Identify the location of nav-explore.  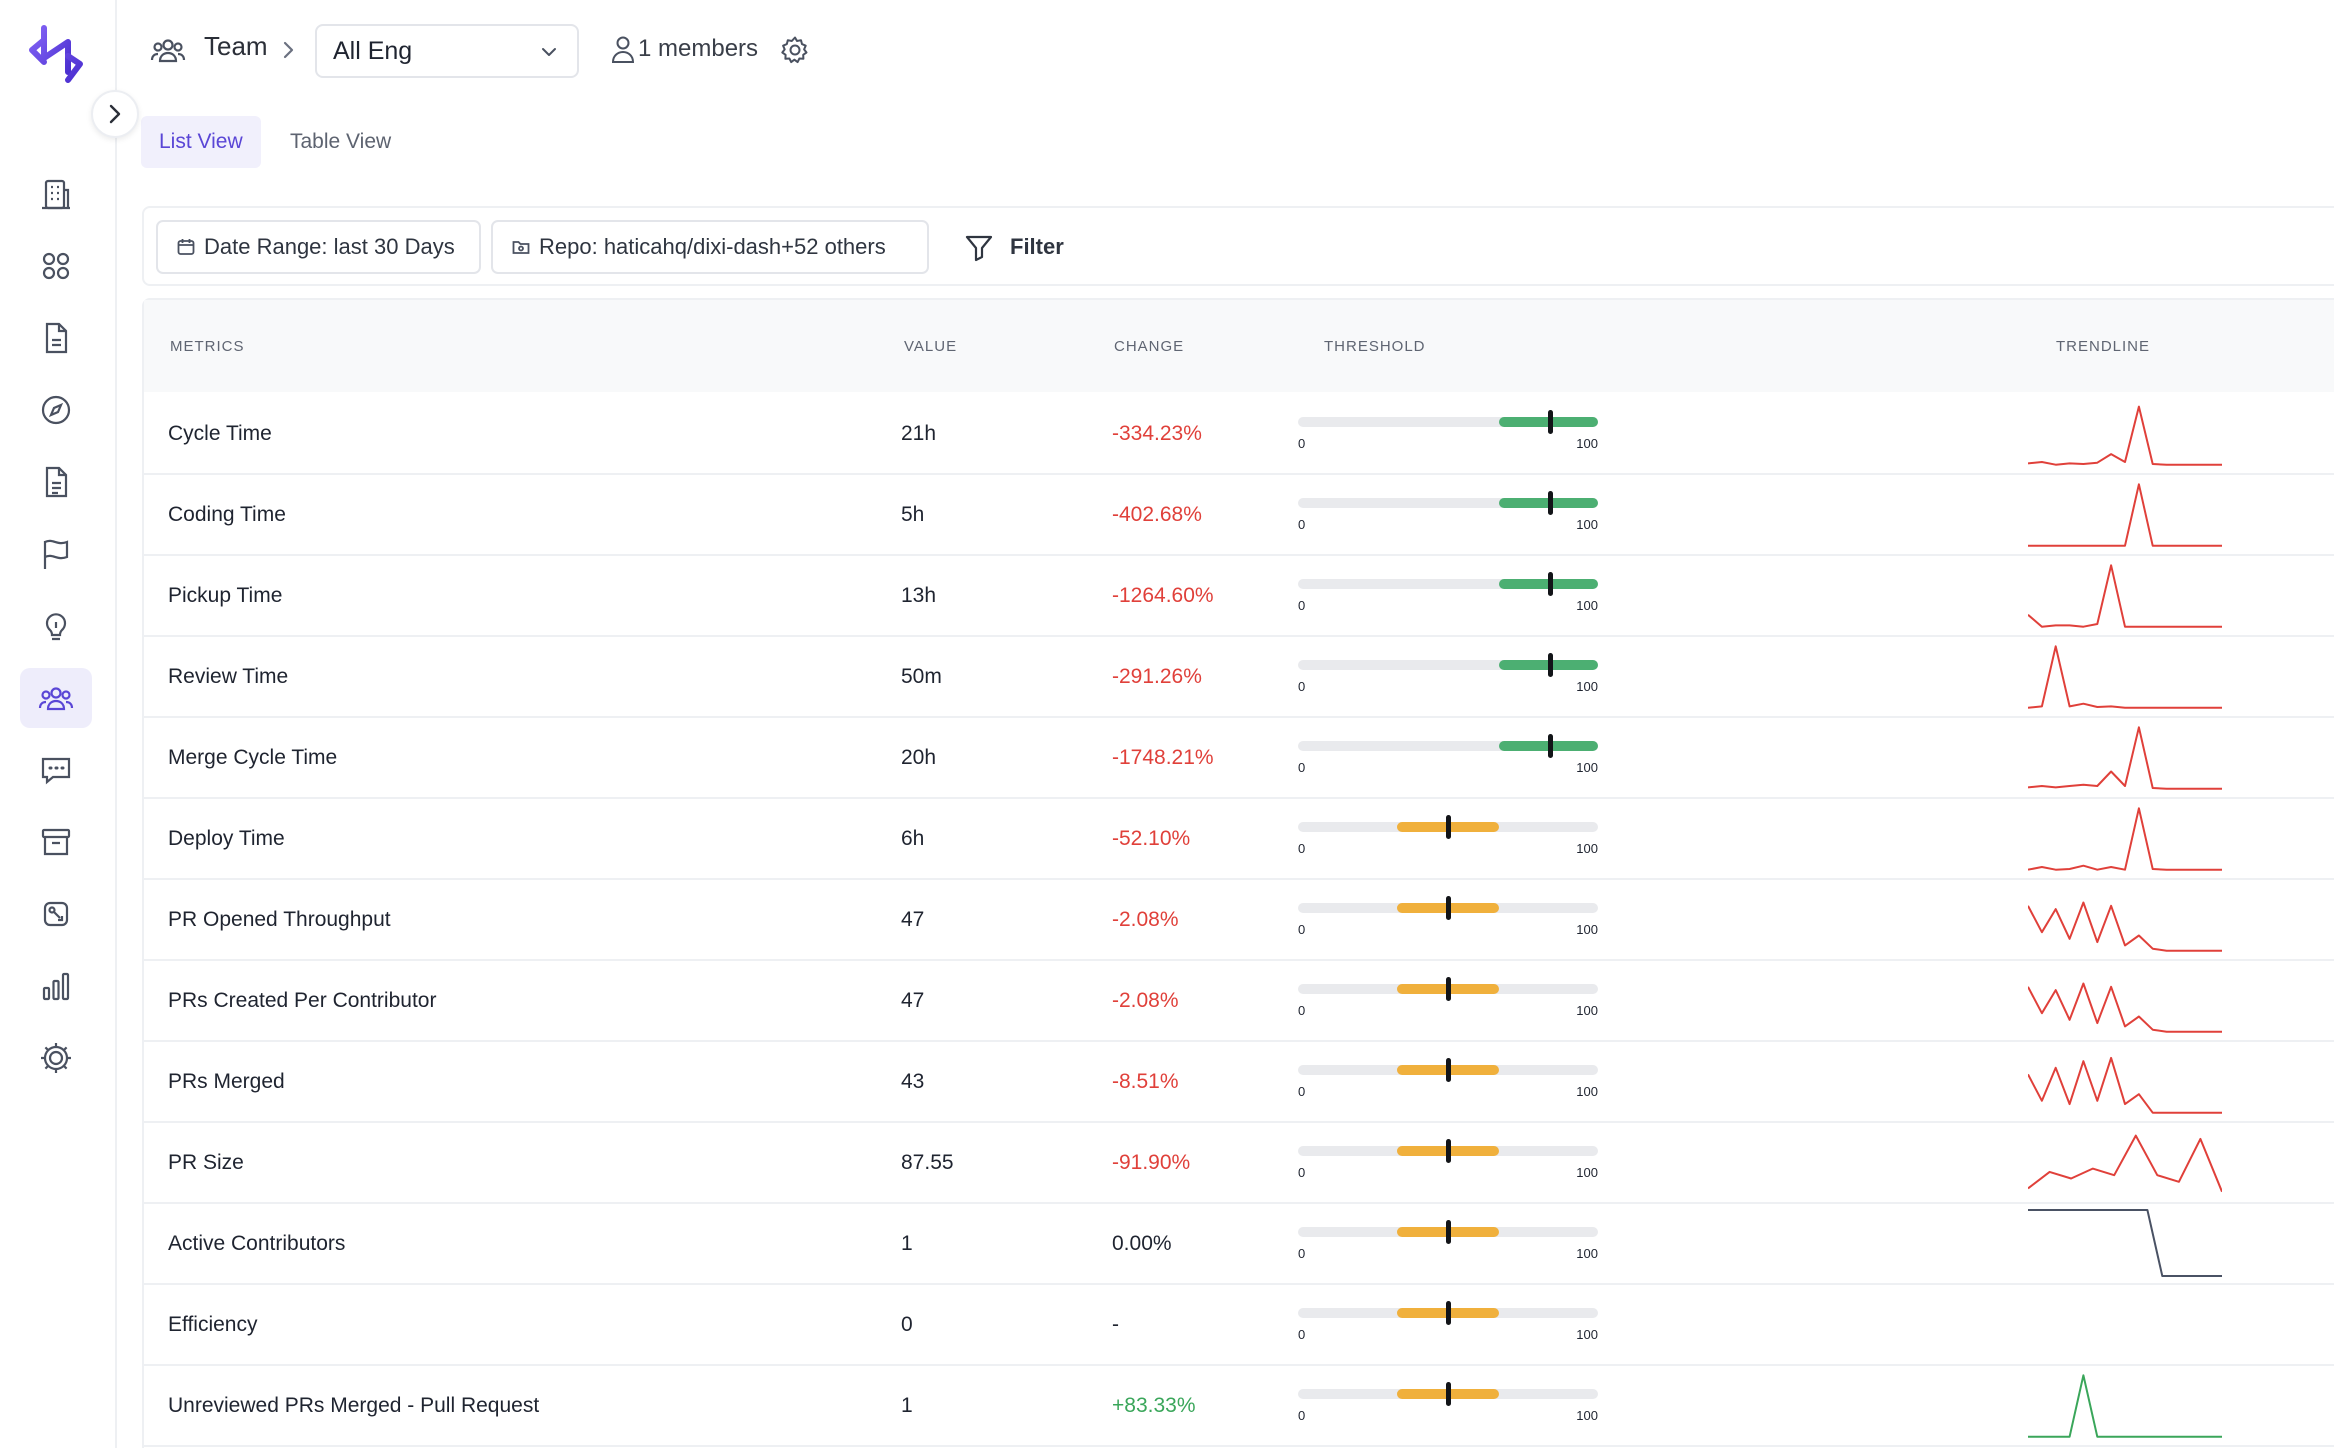
(56, 410).